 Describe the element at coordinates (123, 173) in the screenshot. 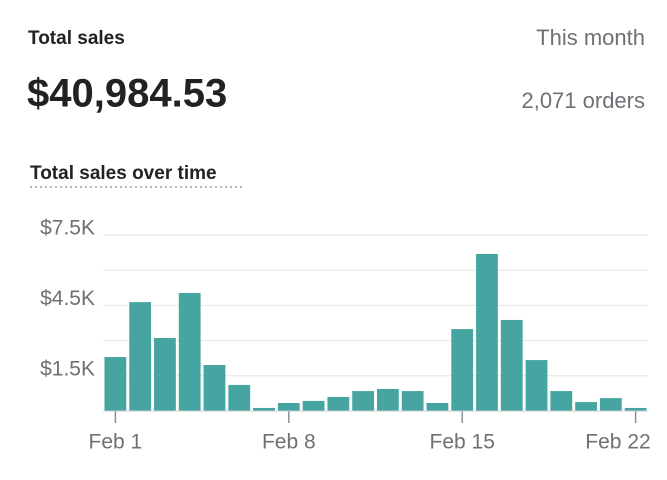

I see `chart-title: Total sales over time` at that location.